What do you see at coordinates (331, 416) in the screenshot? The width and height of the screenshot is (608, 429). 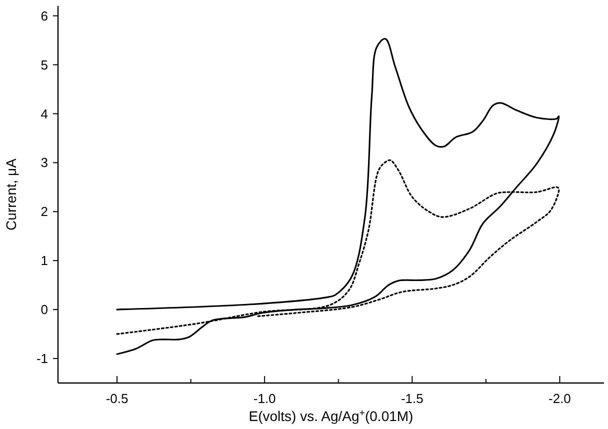 I see `x-axis-title: E(volts) vs. Ag/Ag$^{+}$(0.01M)` at bounding box center [331, 416].